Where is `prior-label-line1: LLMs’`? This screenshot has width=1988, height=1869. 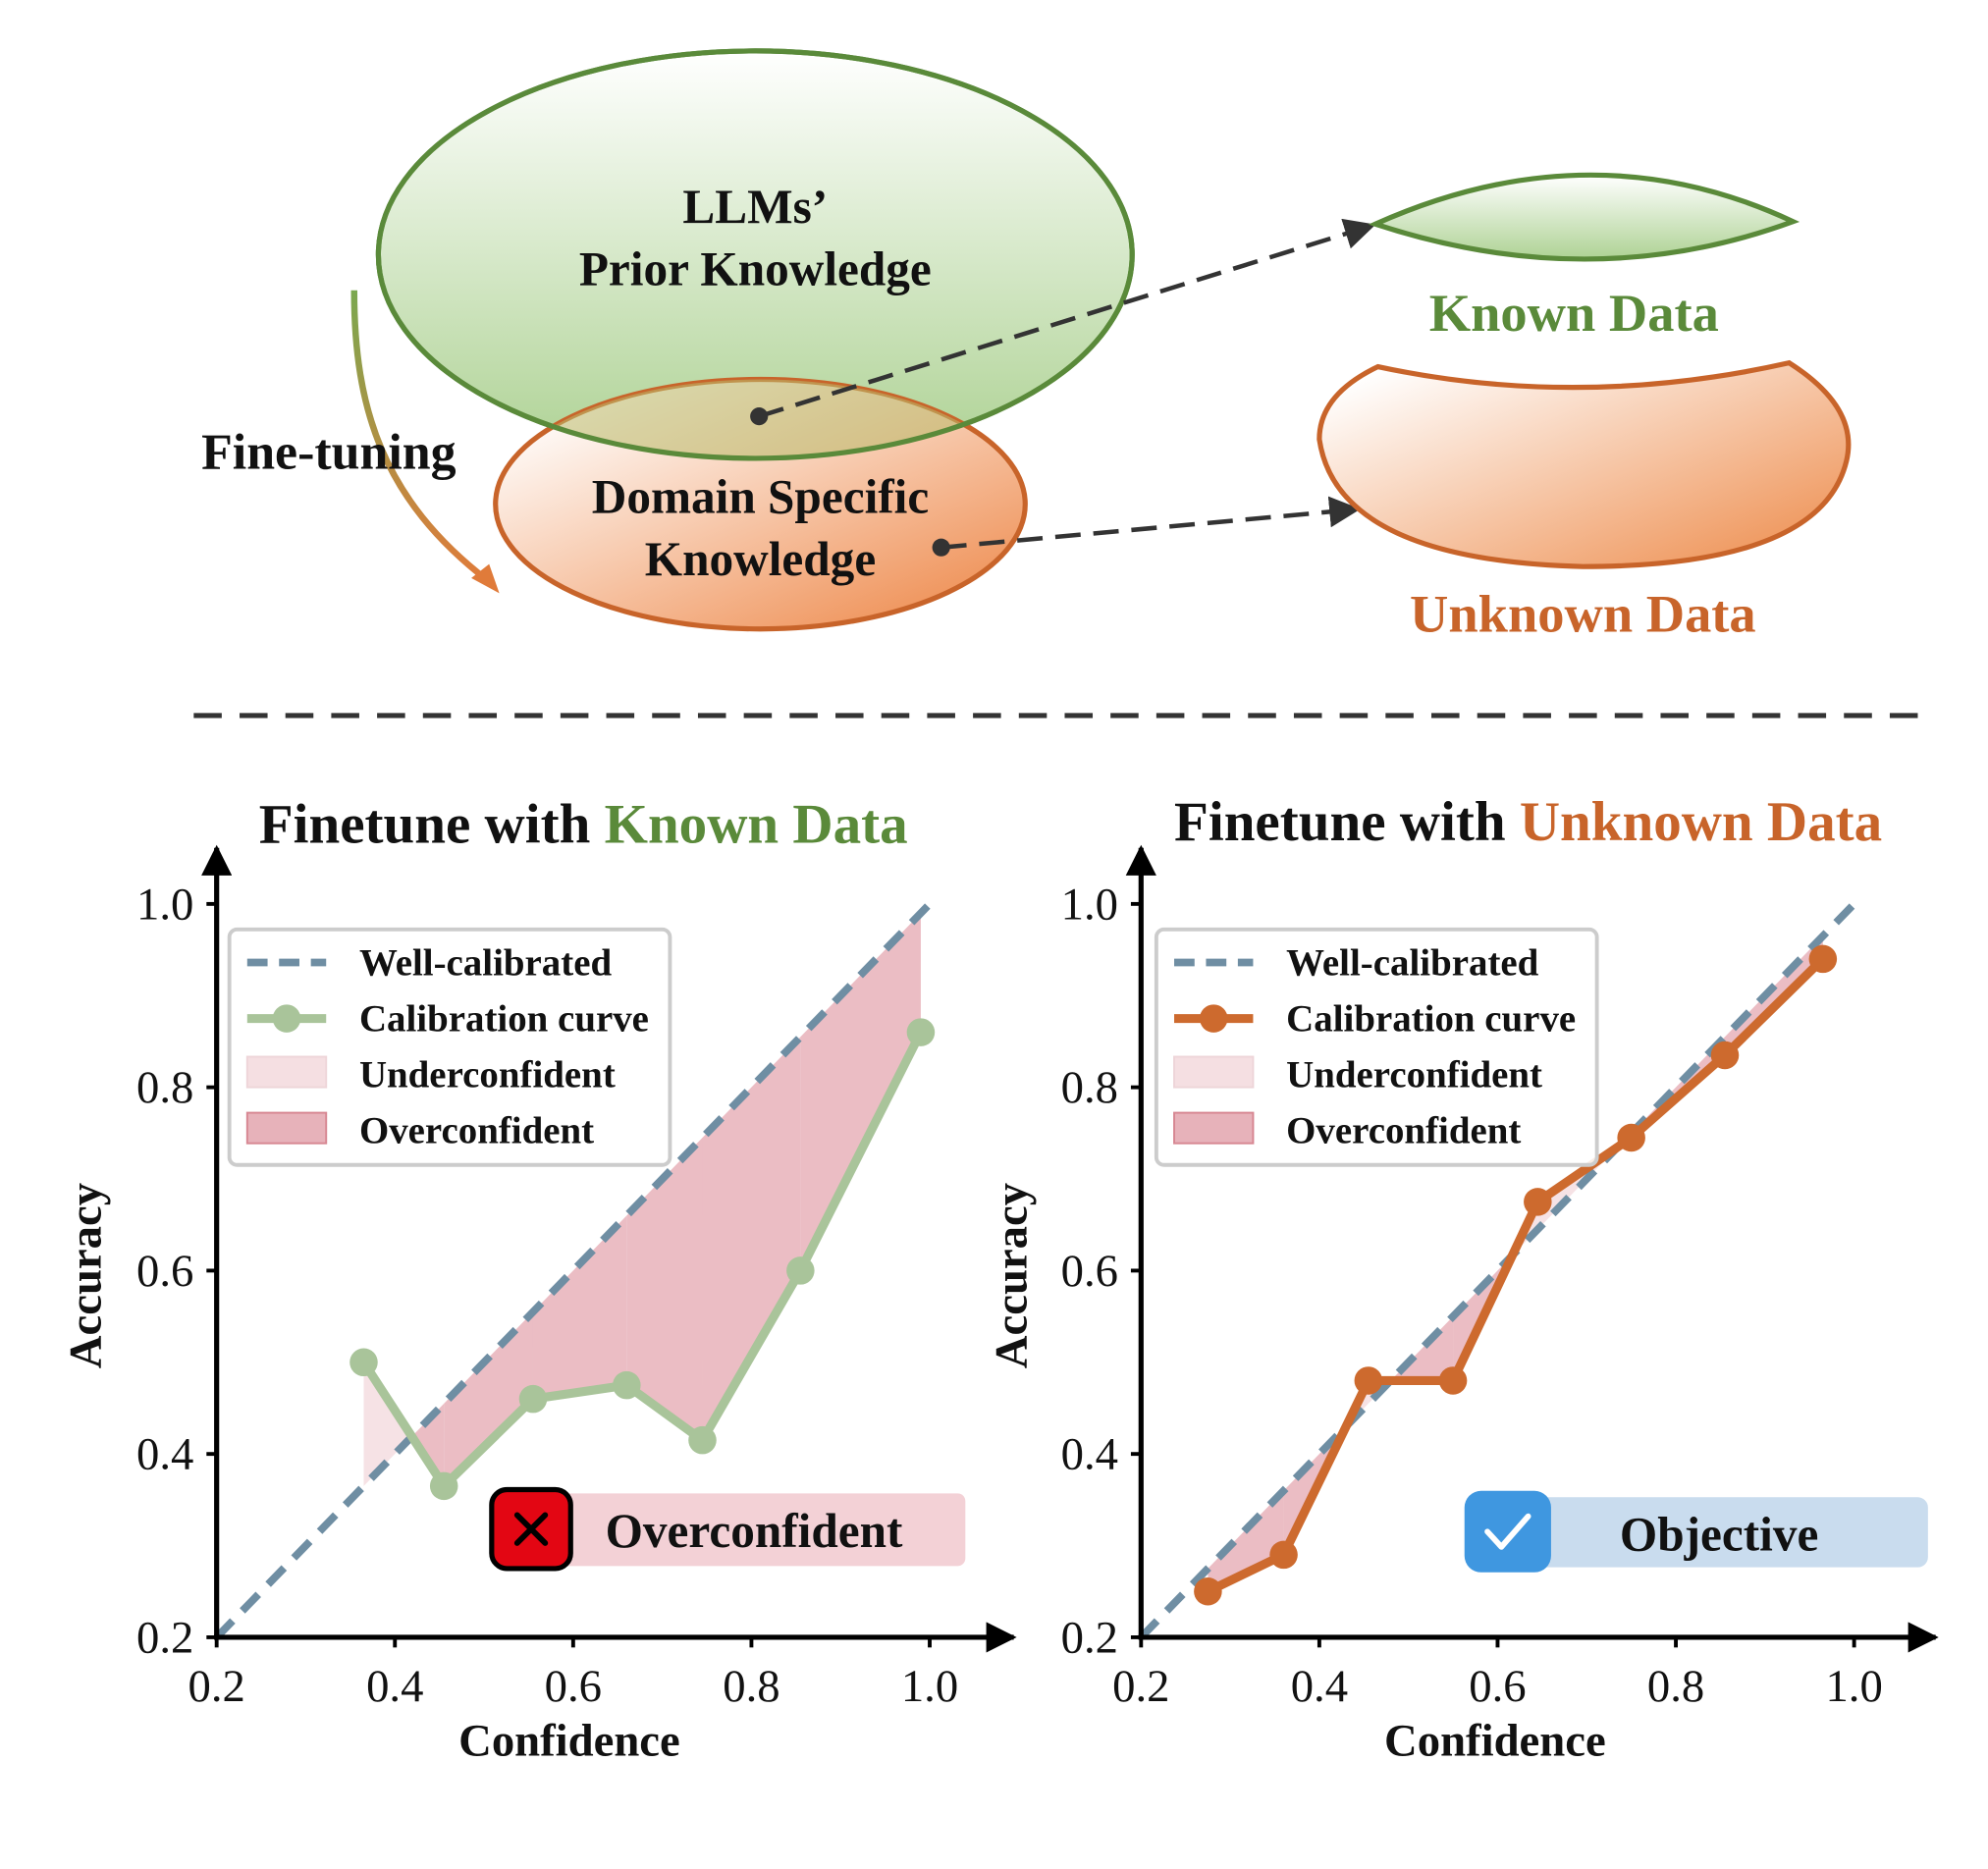
prior-label-line1: LLMs’ is located at coordinates (755, 207).